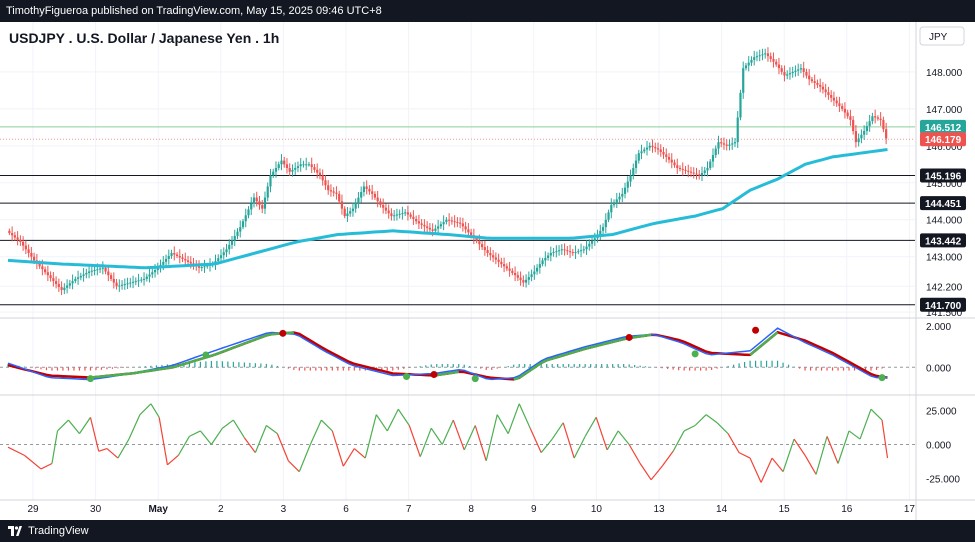 The width and height of the screenshot is (975, 542). I want to click on macd-cross-dot, so click(882, 378).